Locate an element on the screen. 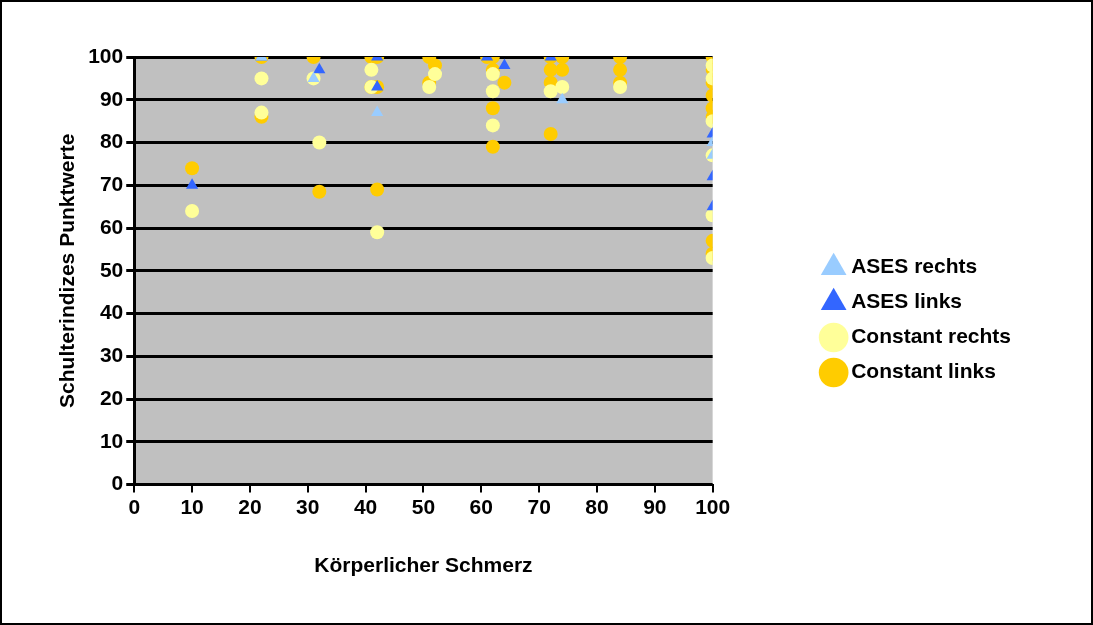 This screenshot has height=625, width=1093. y-tick-label: 0 is located at coordinates (117, 483).